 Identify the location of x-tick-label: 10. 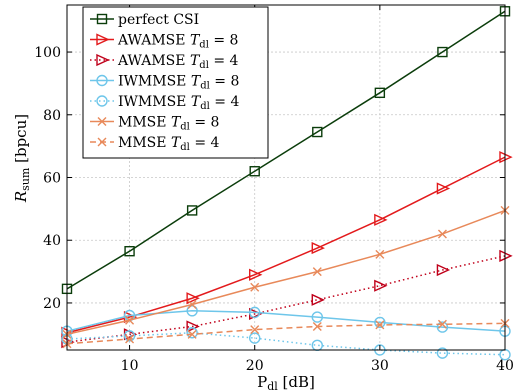
(130, 366).